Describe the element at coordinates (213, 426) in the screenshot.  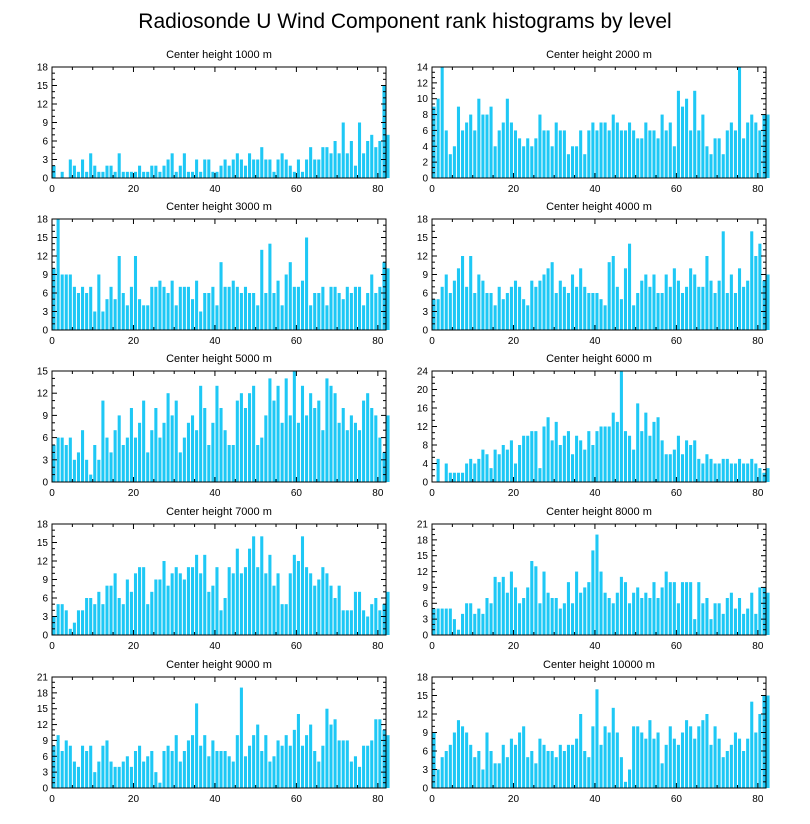
I see `histogram-panel: Center height 5000 m 0 3 6 9 12 15 0 20 40 60 80` at that location.